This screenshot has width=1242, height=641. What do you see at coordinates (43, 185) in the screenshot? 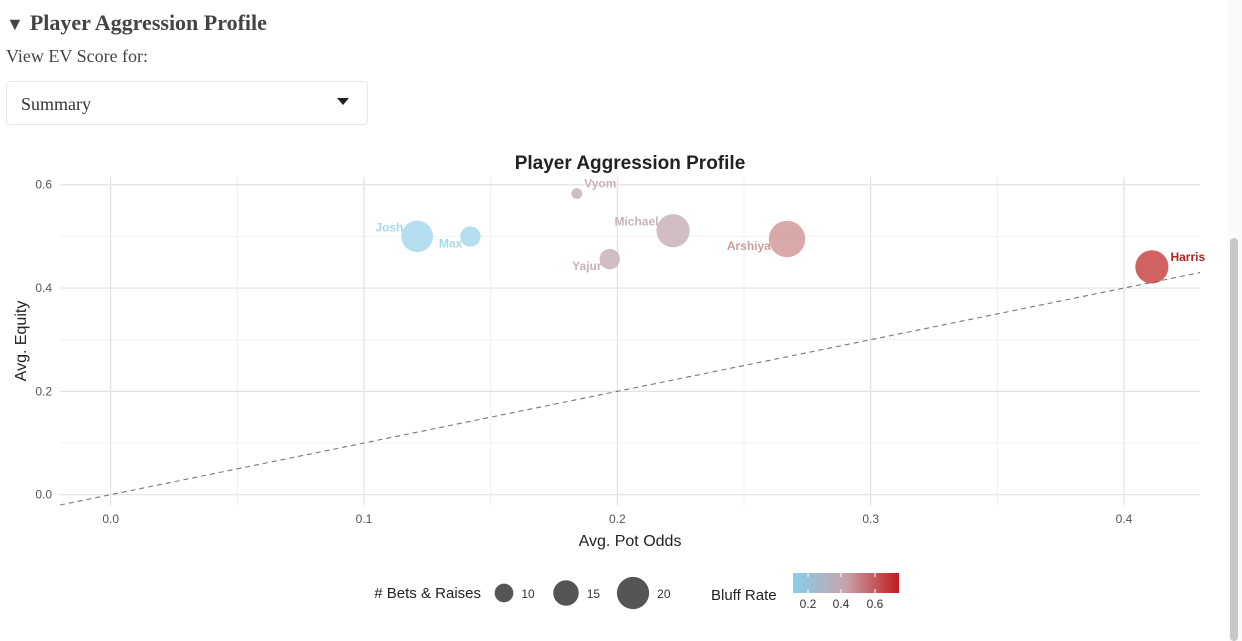
I see `y-tick-label: 0.6` at bounding box center [43, 185].